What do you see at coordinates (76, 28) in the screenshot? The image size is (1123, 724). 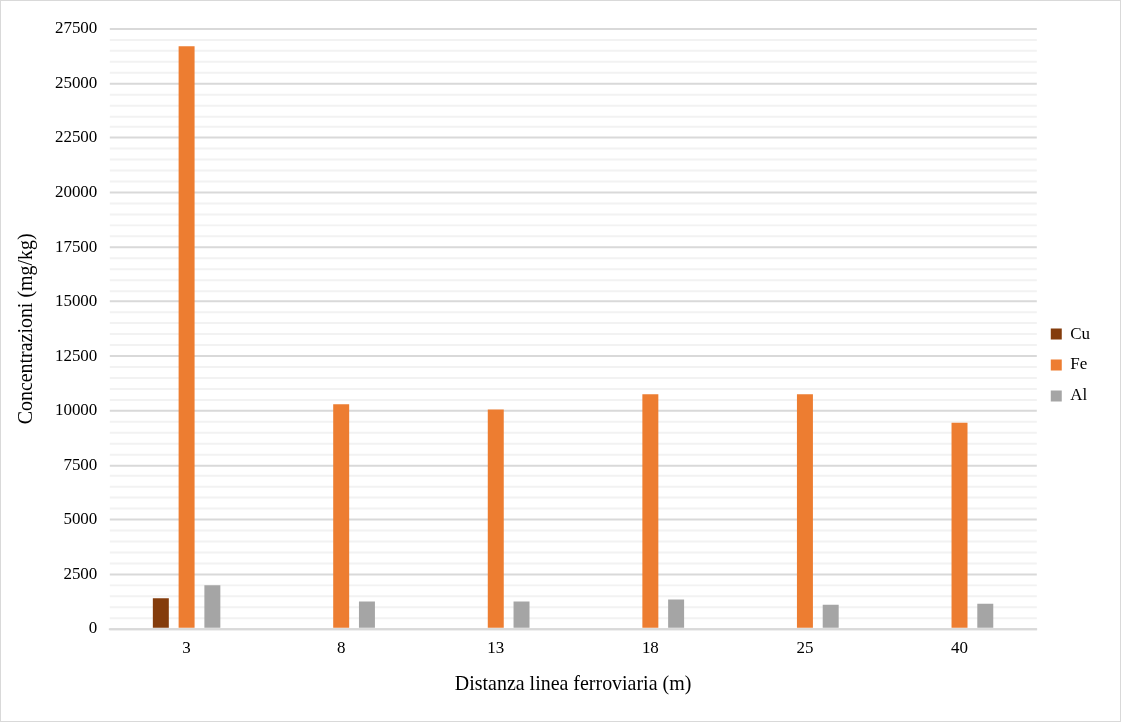 I see `y-tick-label: 27500` at bounding box center [76, 28].